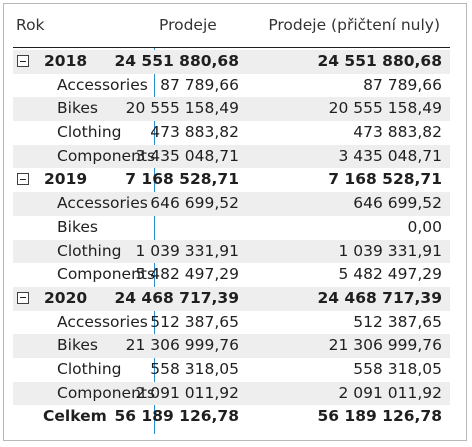  I want to click on prodeje-nuly-total: 56 189 126,78, so click(379, 416).